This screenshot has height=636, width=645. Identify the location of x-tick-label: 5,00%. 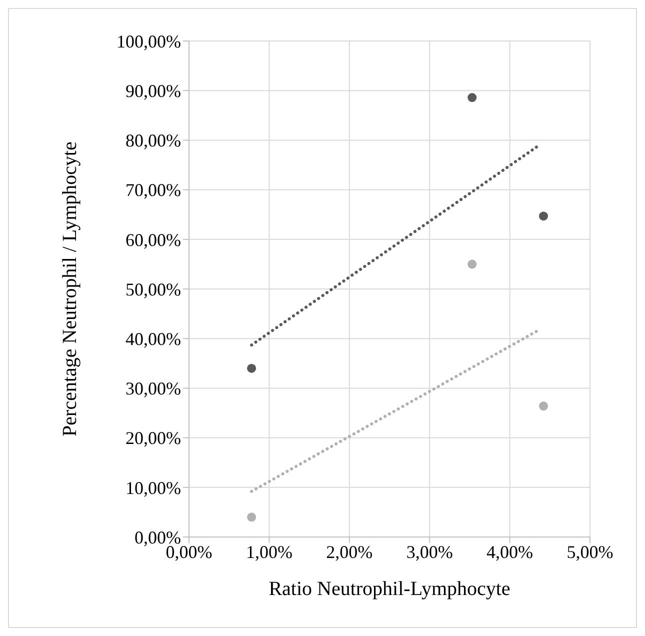
(590, 552).